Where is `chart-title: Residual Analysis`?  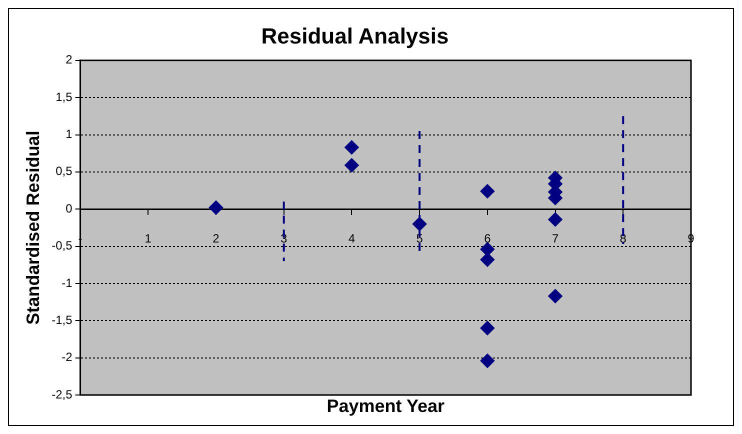 chart-title: Residual Analysis is located at coordinates (355, 35).